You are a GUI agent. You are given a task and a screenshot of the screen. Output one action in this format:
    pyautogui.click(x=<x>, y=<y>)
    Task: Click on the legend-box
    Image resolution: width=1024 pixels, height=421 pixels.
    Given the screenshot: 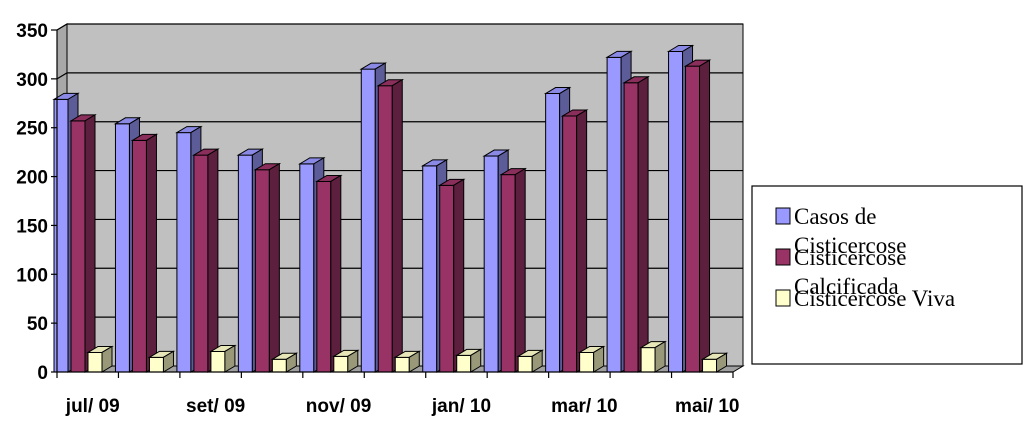 What is the action you would take?
    pyautogui.click(x=887, y=275)
    